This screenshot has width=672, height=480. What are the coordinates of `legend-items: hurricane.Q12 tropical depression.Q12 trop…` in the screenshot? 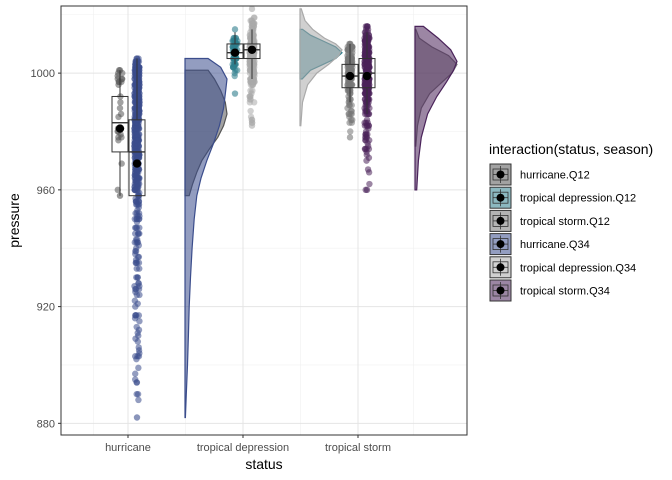 It's located at (562, 232).